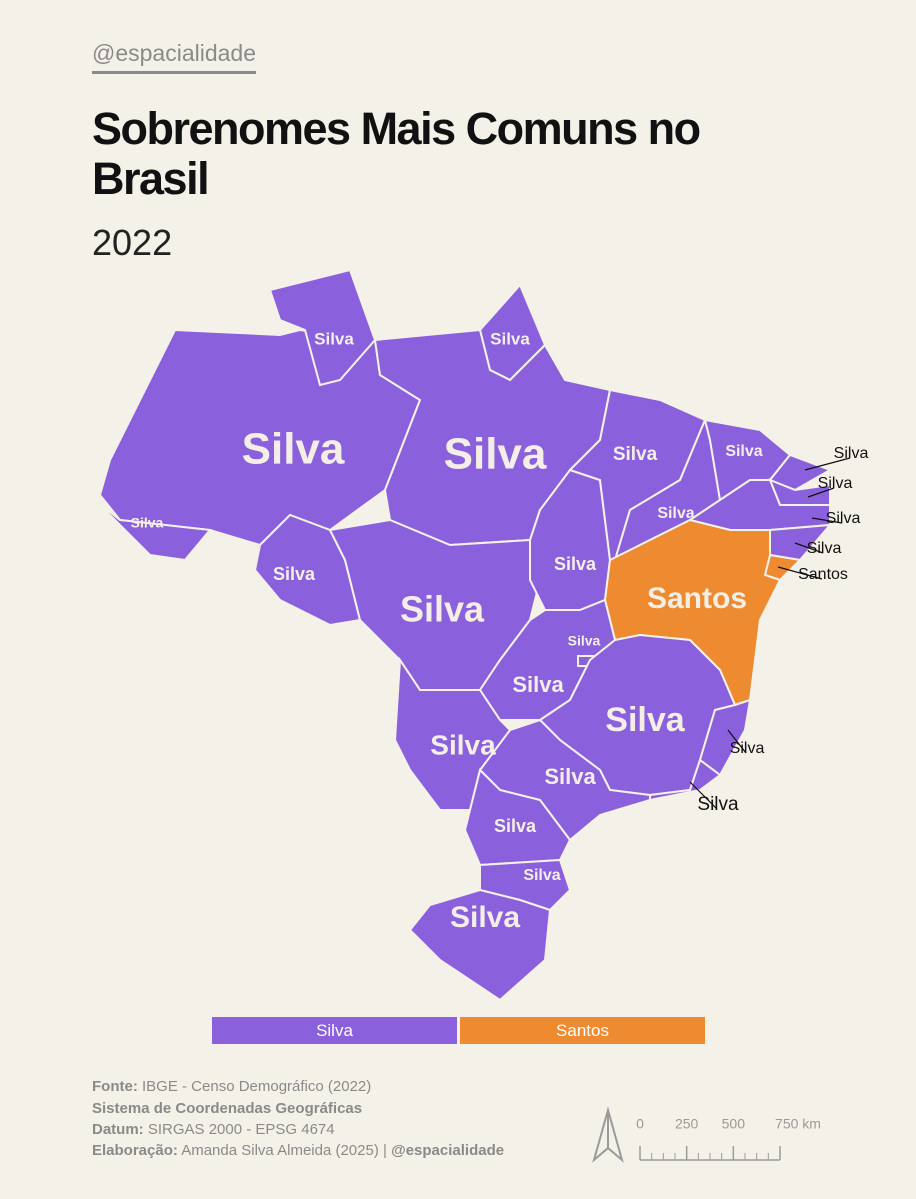 This screenshot has height=1199, width=916. Describe the element at coordinates (798, 1124) in the screenshot. I see `scale-label: 750 km` at that location.